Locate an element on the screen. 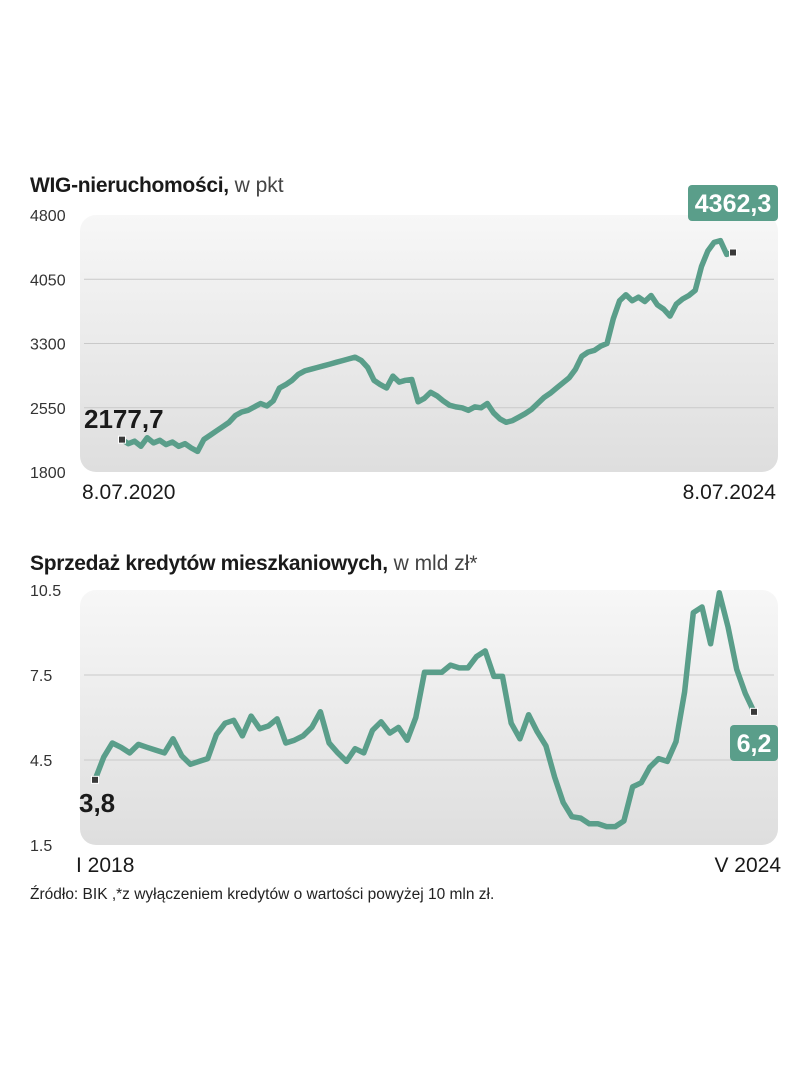 The width and height of the screenshot is (810, 1080). y-tick-label: 1.5 is located at coordinates (41, 846).